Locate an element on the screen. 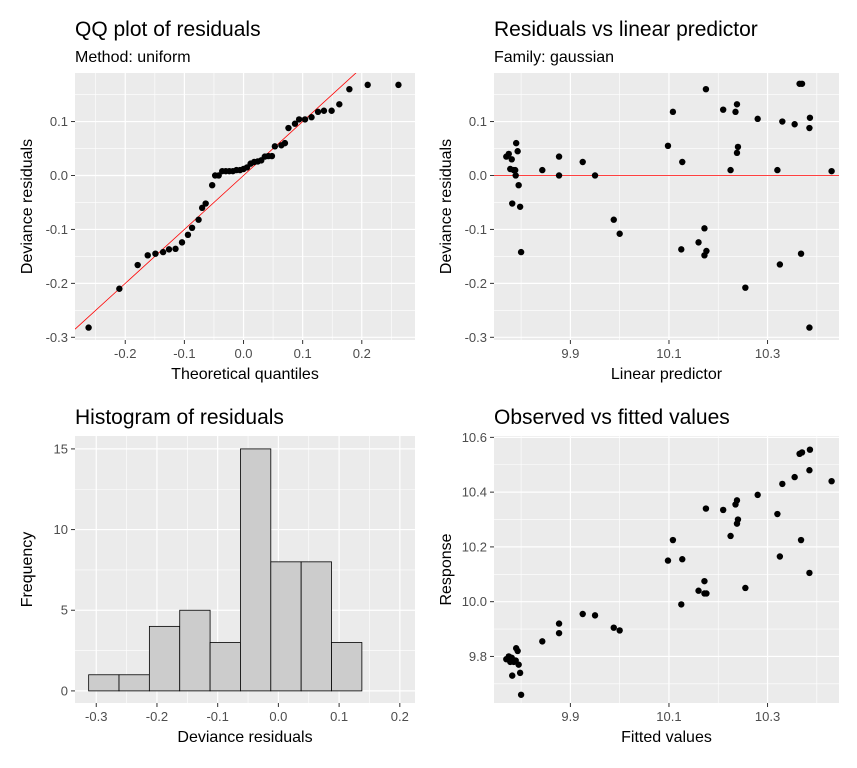 This screenshot has height=768, width=857. x-tick-label: 10.1 is located at coordinates (668, 716).